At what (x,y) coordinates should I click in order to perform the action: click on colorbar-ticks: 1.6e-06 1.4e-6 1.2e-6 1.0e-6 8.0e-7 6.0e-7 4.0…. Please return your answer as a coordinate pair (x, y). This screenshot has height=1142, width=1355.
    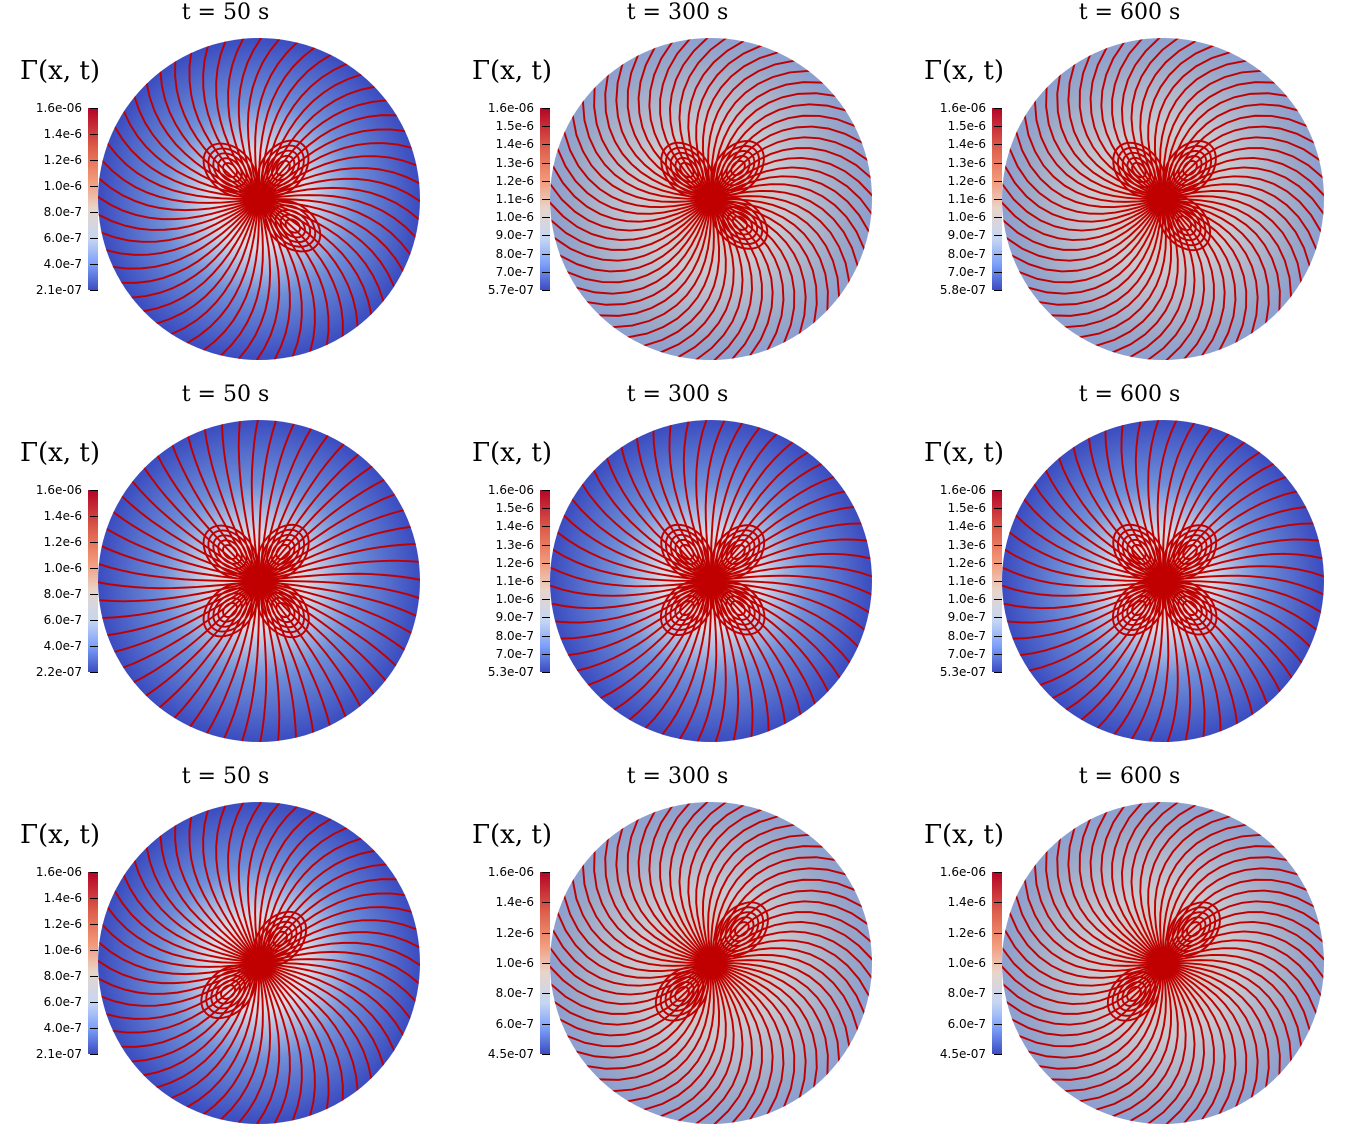
    Looking at the image, I should click on (50, 581).